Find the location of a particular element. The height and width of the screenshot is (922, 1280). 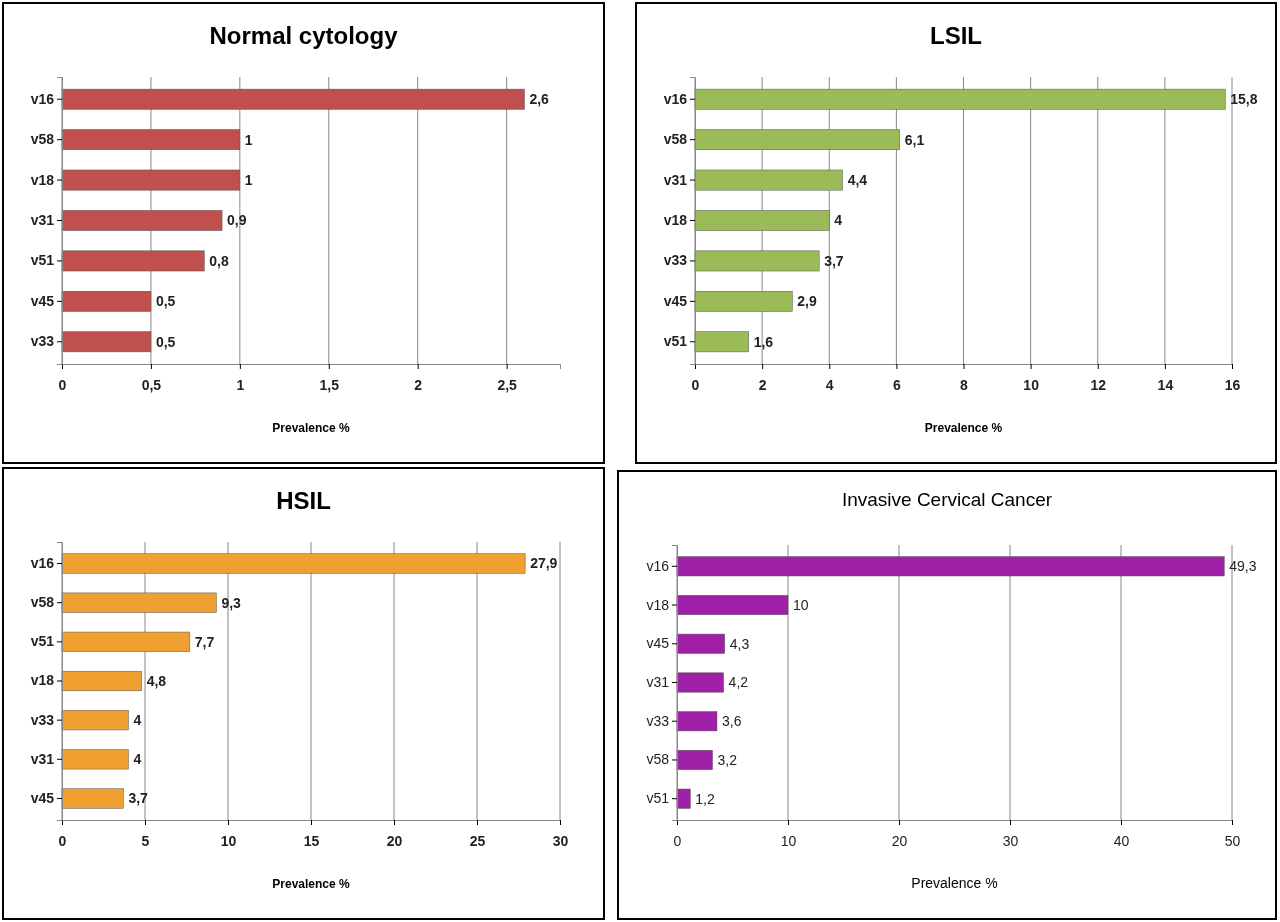

data-label: 6,1 is located at coordinates (914, 139).